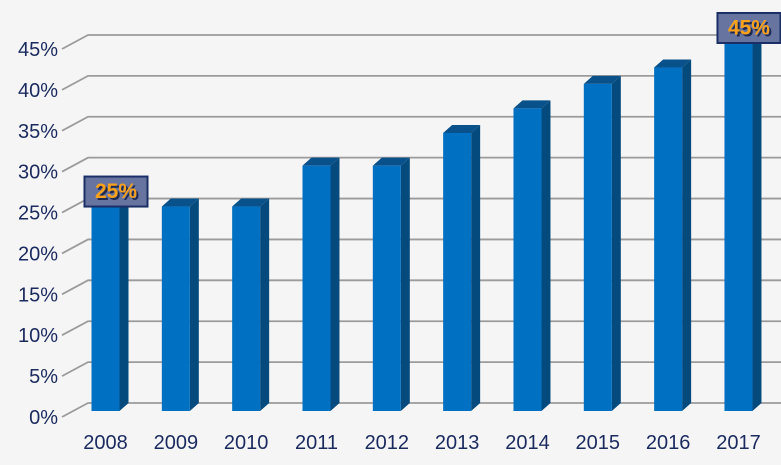  I want to click on x-tick-label-2011: 2011, so click(316, 443).